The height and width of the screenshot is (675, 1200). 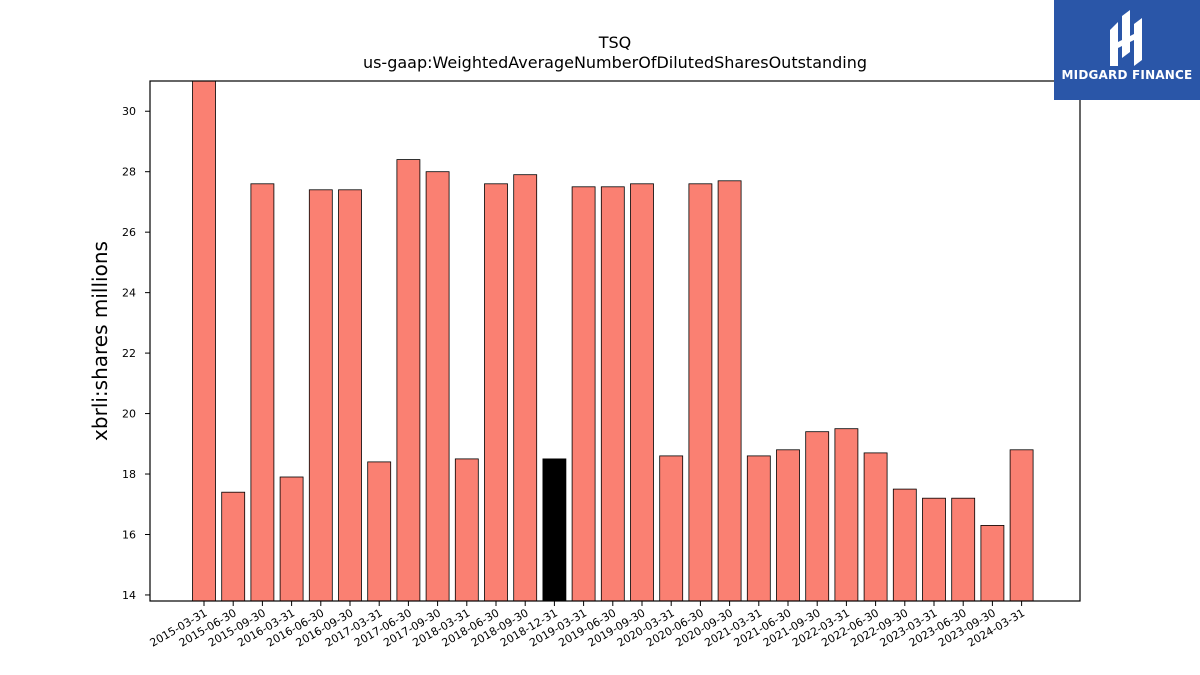 I want to click on logo-text: MIDGARD FINANCE, so click(x=1127, y=75).